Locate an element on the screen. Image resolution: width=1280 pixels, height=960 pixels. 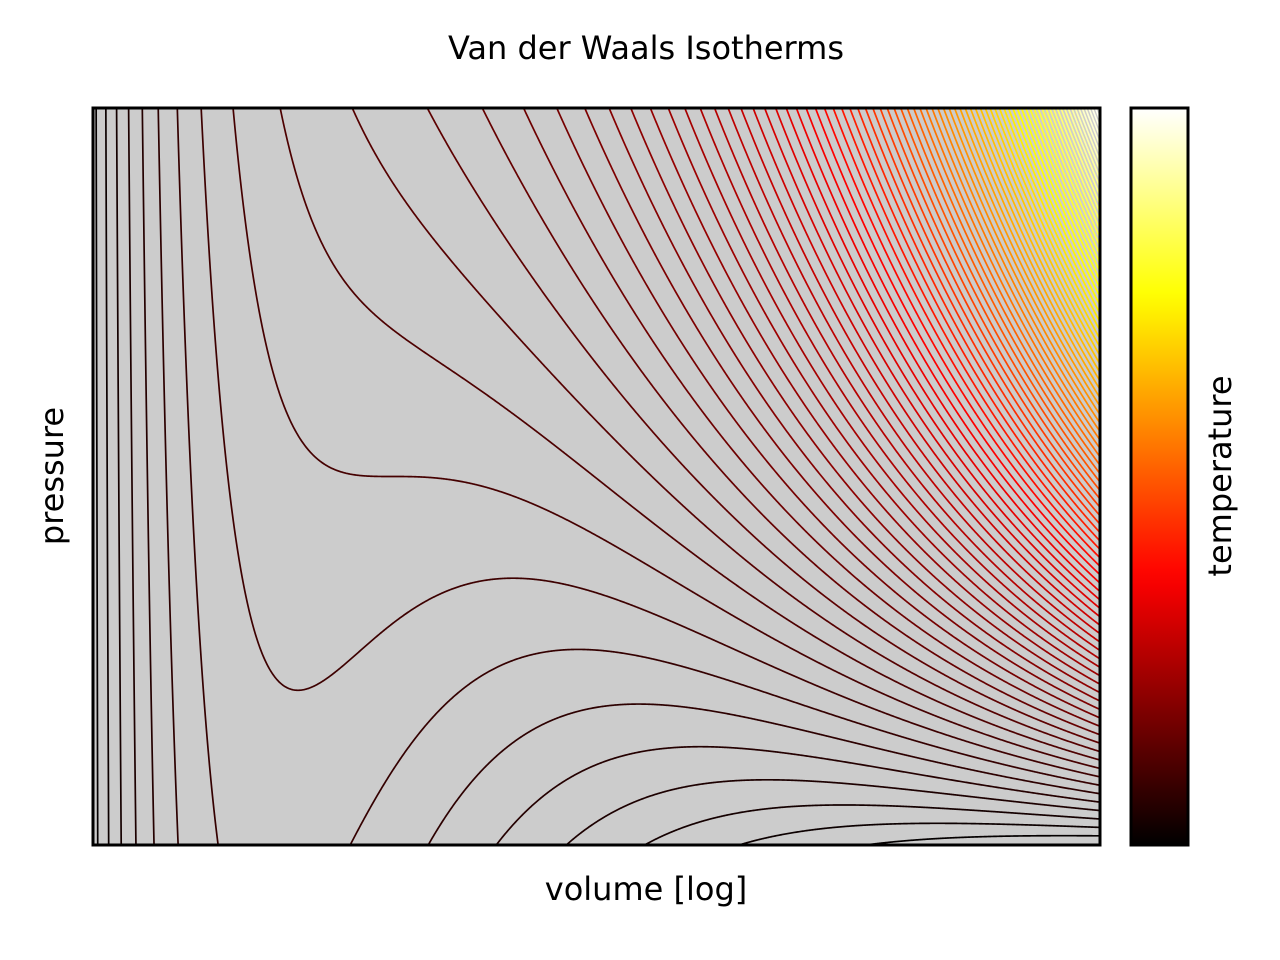
chart-title: Van der Waals Isotherms is located at coordinates (646, 48).